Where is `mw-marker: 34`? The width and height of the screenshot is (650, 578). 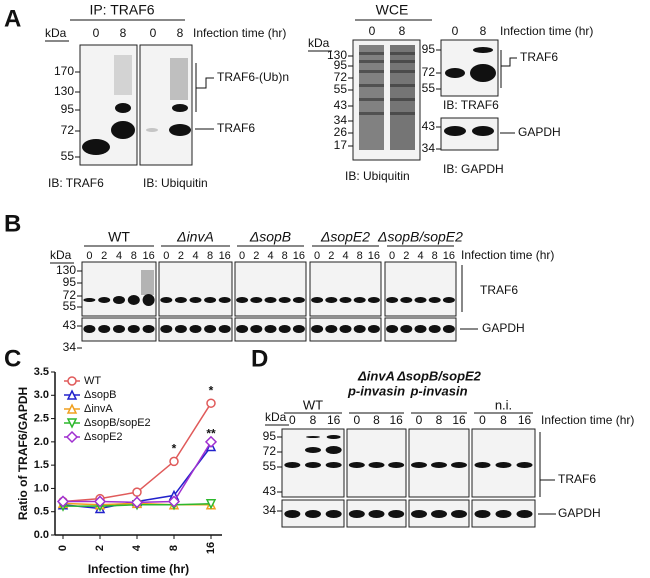 mw-marker: 34 is located at coordinates (270, 510).